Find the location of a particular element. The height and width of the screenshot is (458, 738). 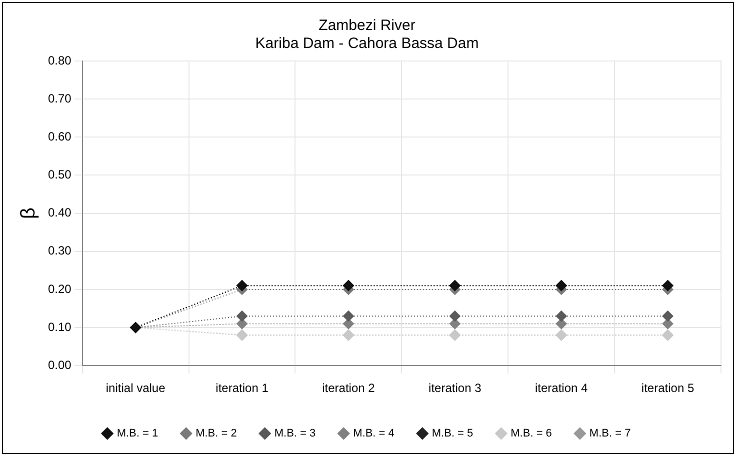

y-tick-label: 0.30 is located at coordinates (60, 251).